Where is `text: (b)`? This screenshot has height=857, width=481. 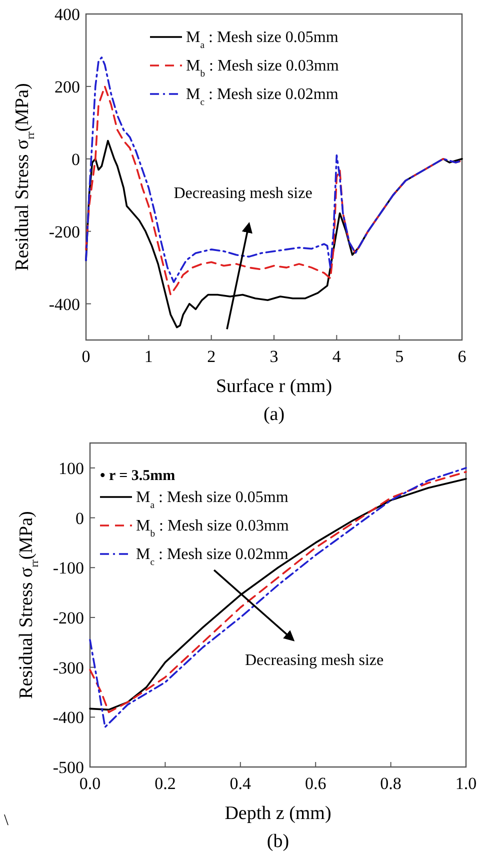
text: (b) is located at coordinates (278, 841).